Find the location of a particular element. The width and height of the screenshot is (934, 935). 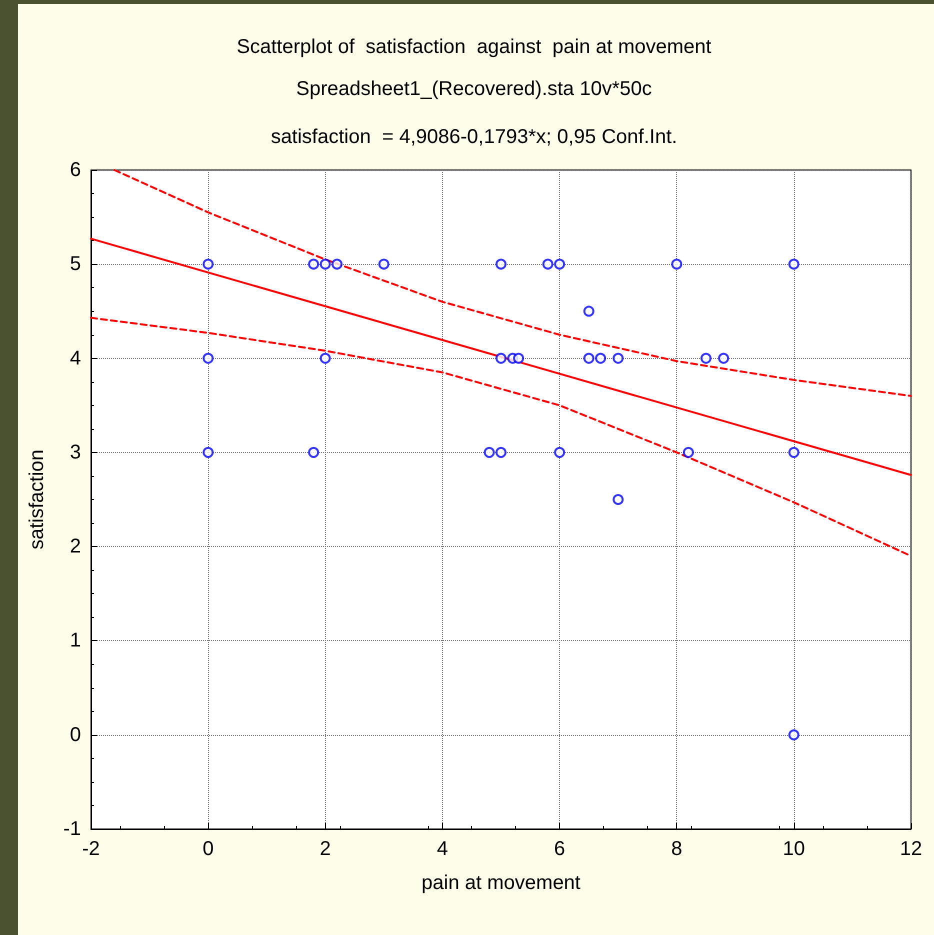

text: satisfaction = 4,9086-0,1793*x; 0,95 Conf.Int. is located at coordinates (474, 137).